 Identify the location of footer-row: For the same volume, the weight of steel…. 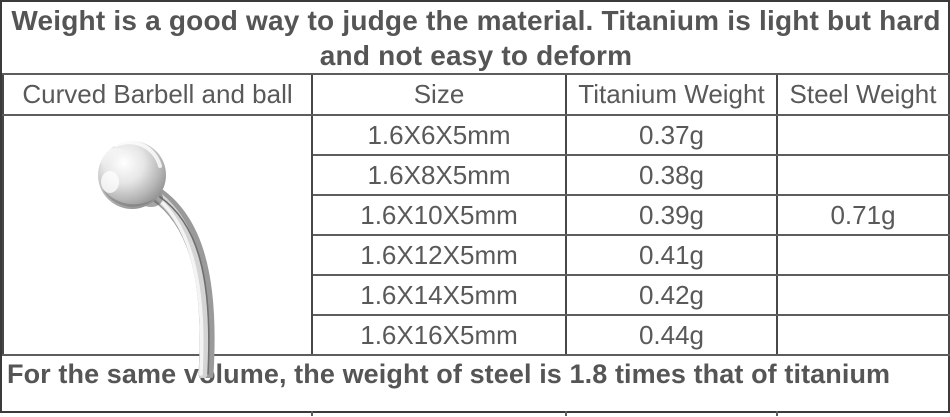
(476, 373).